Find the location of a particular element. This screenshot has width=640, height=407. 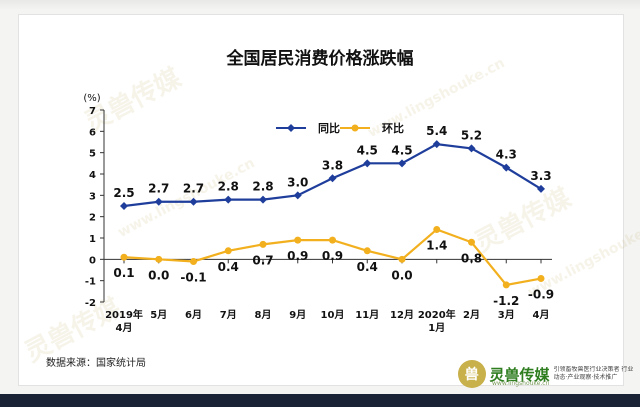

x-tick-label: 1月 is located at coordinates (436, 328).